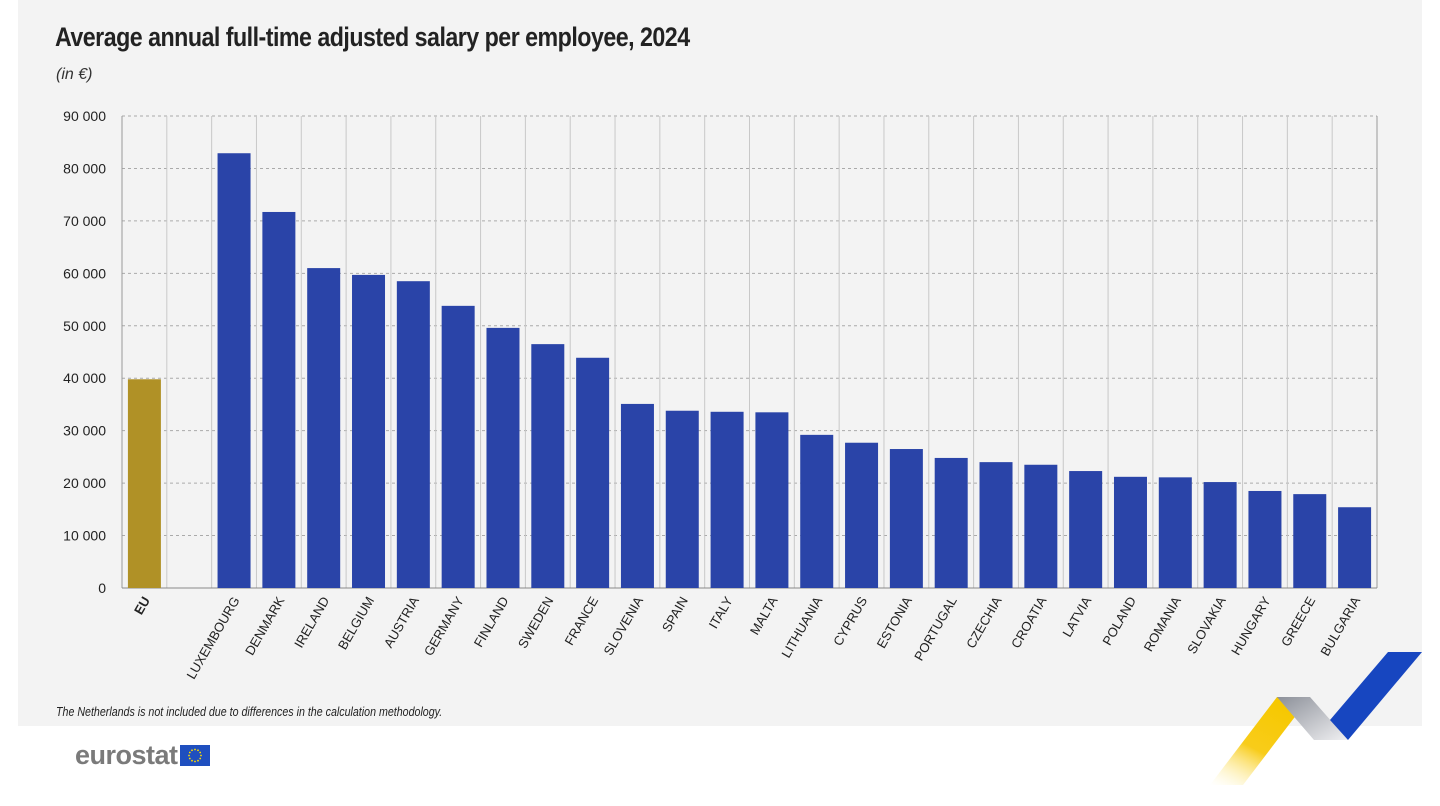 This screenshot has height=806, width=1440. What do you see at coordinates (1086, 529) in the screenshot?
I see `bar-latvia` at bounding box center [1086, 529].